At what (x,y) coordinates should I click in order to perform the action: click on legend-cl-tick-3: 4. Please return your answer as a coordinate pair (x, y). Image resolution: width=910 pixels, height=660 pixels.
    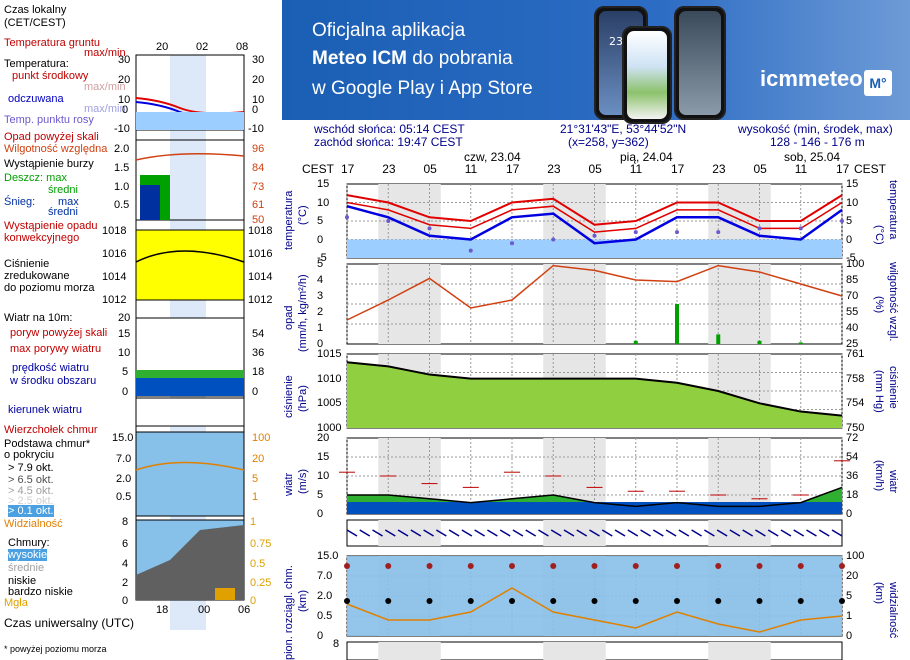
    Looking at the image, I should click on (125, 564).